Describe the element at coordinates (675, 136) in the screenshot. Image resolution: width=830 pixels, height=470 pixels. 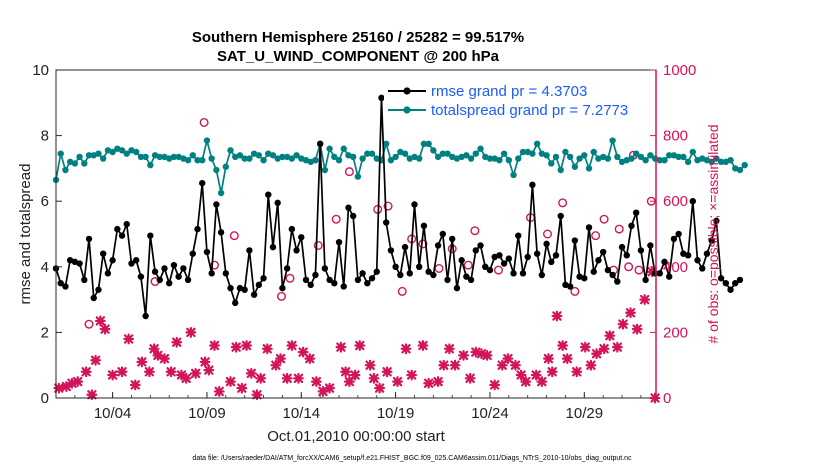
I see `y-tick-label-right: 800` at that location.